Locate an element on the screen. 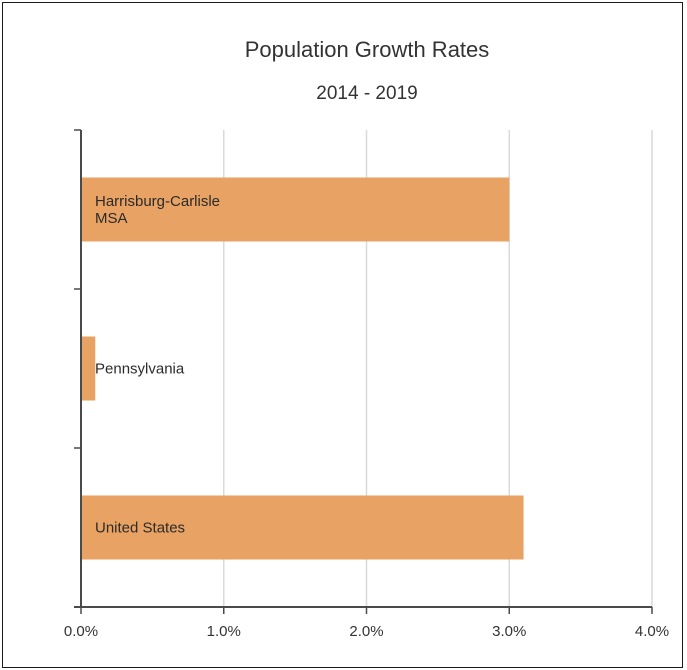  x-tick-label-1: 1.0% is located at coordinates (224, 631).